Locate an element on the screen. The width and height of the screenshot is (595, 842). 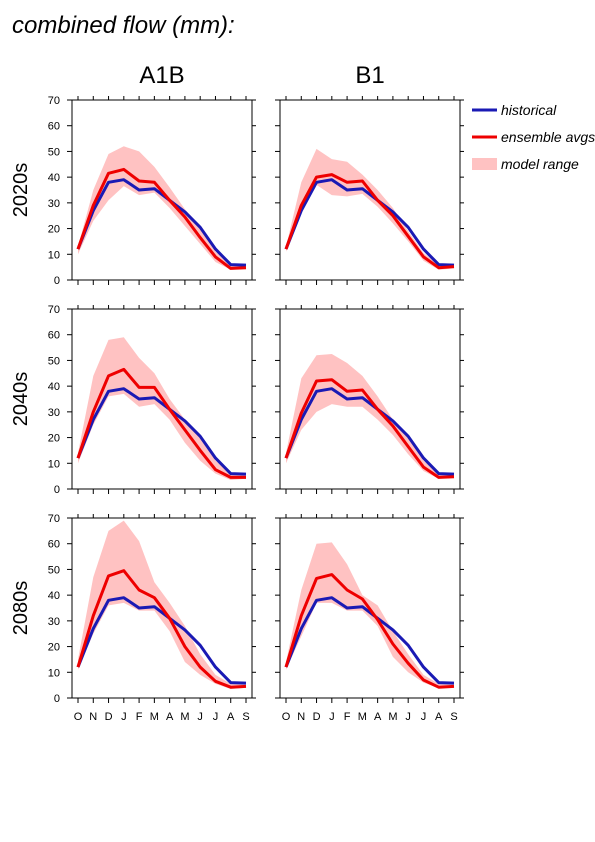
legend-label: historical is located at coordinates (529, 110).